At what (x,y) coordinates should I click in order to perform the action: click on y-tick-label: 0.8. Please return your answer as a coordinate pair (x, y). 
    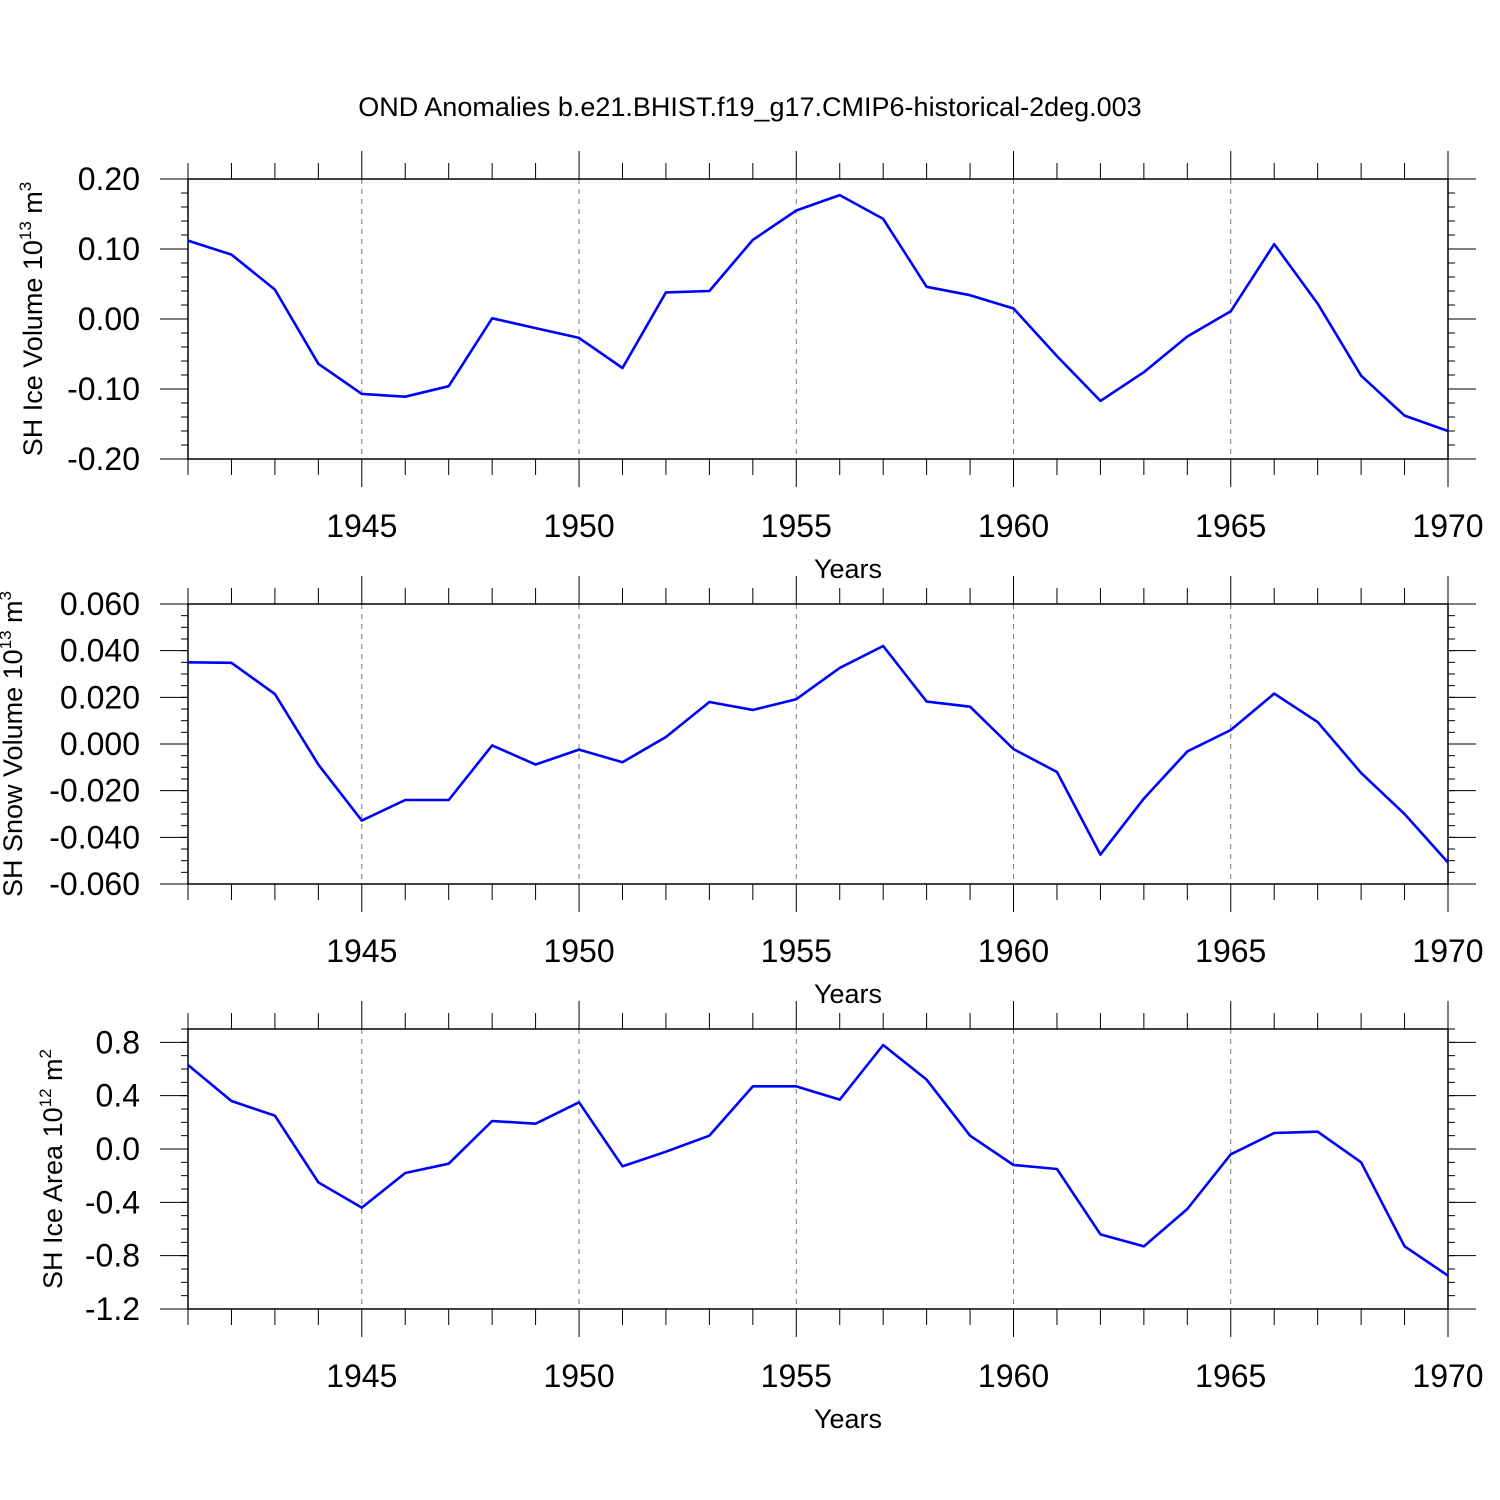
    Looking at the image, I should click on (118, 1042).